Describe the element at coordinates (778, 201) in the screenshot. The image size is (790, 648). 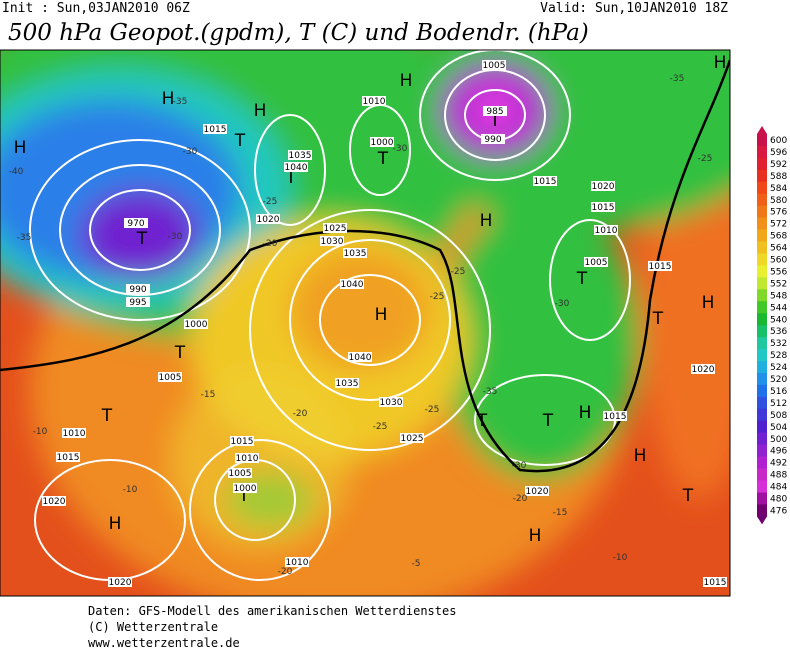
I see `colorbar-label: 580` at that location.